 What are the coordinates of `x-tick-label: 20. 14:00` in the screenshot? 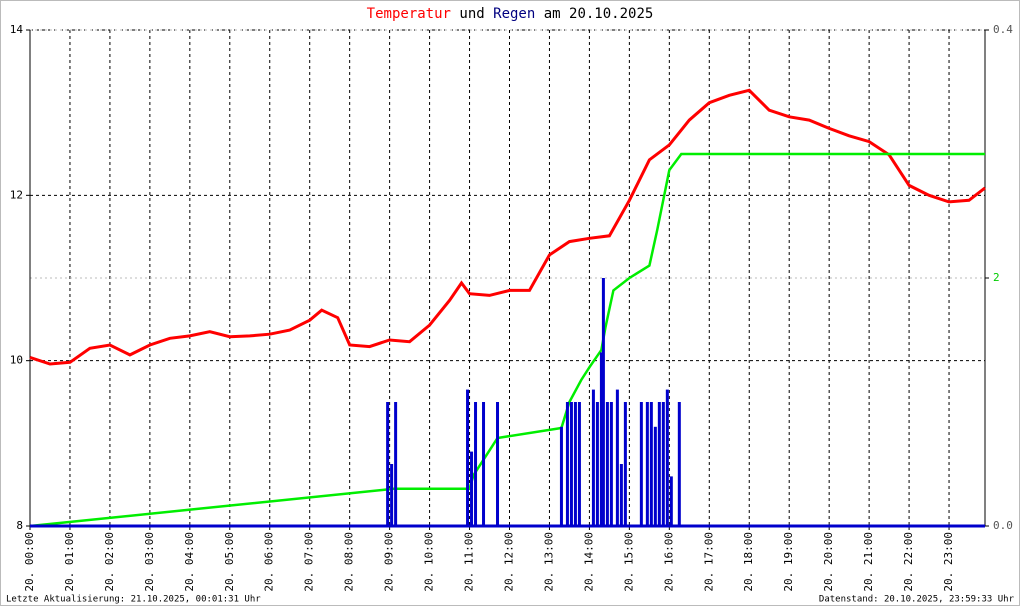 It's located at (588, 562).